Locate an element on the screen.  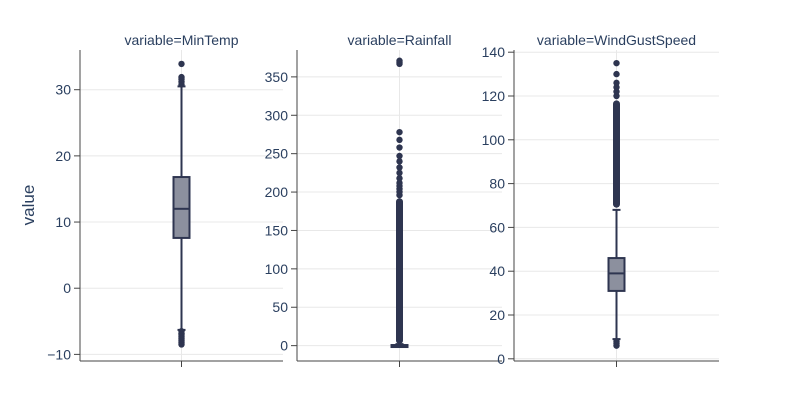
y-tick-label: 140 is located at coordinates (494, 52).